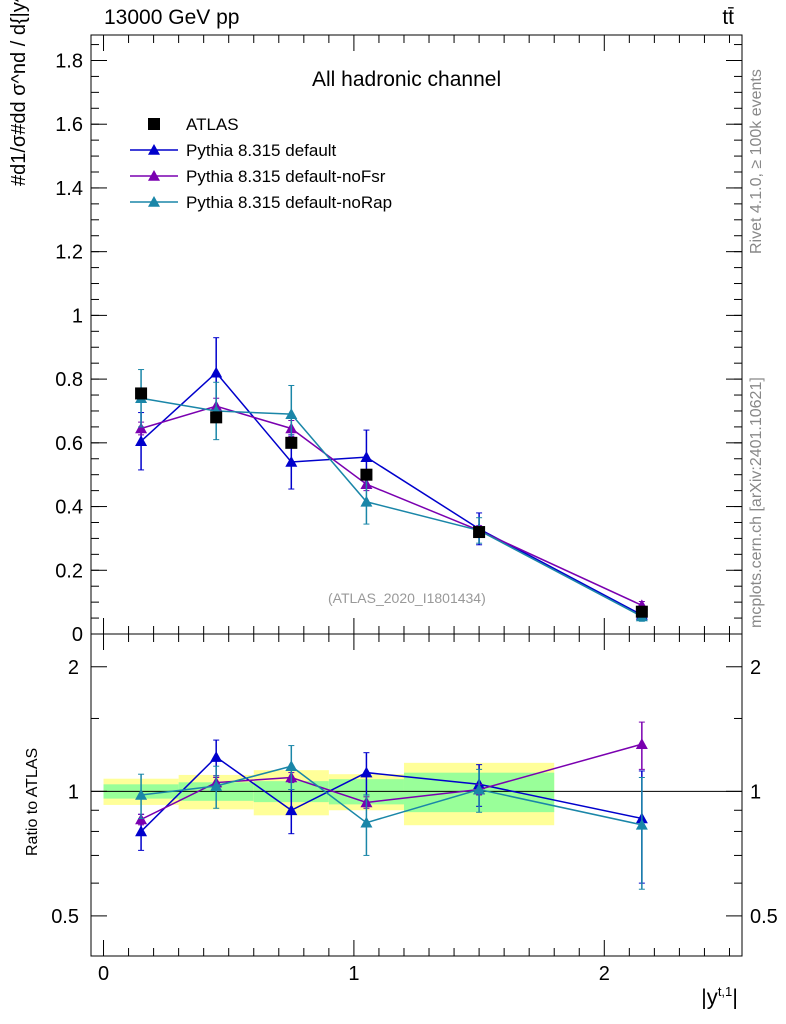  I want to click on analysis-watermark: (ATLAS_2020_I1801434), so click(407, 598).